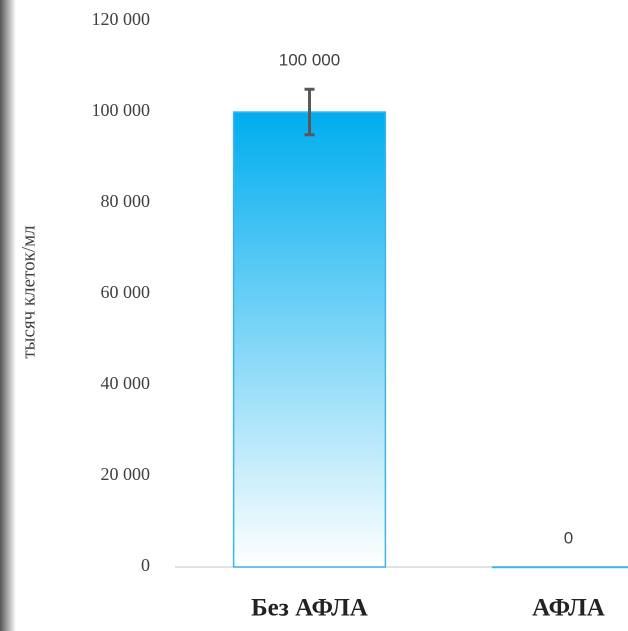  Describe the element at coordinates (568, 537) in the screenshot. I see `value-label: 0` at that location.